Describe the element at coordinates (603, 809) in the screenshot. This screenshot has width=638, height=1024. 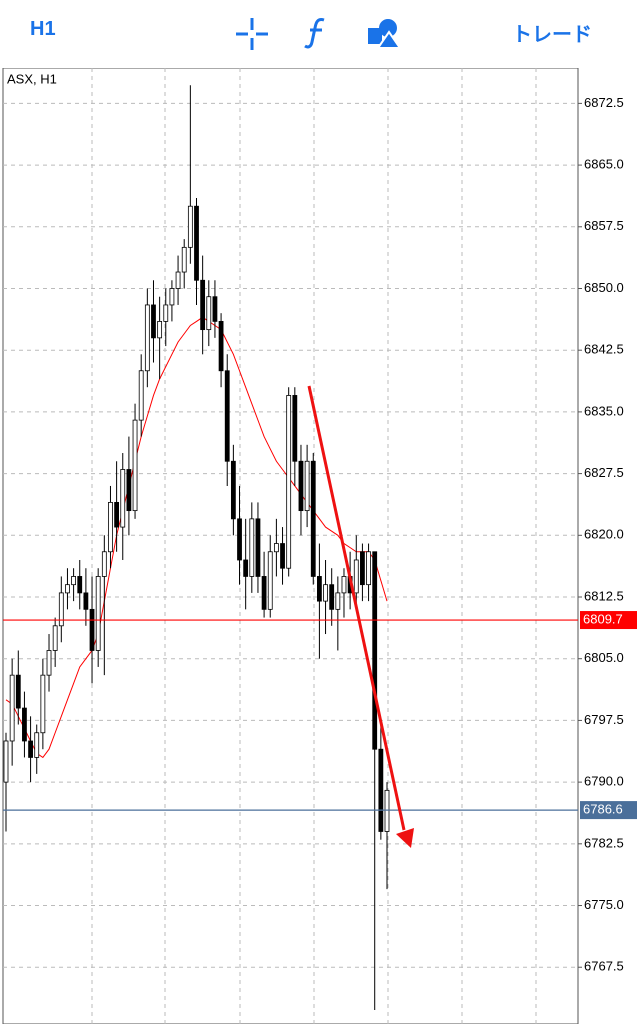
I see `price-label: 6786.6` at that location.